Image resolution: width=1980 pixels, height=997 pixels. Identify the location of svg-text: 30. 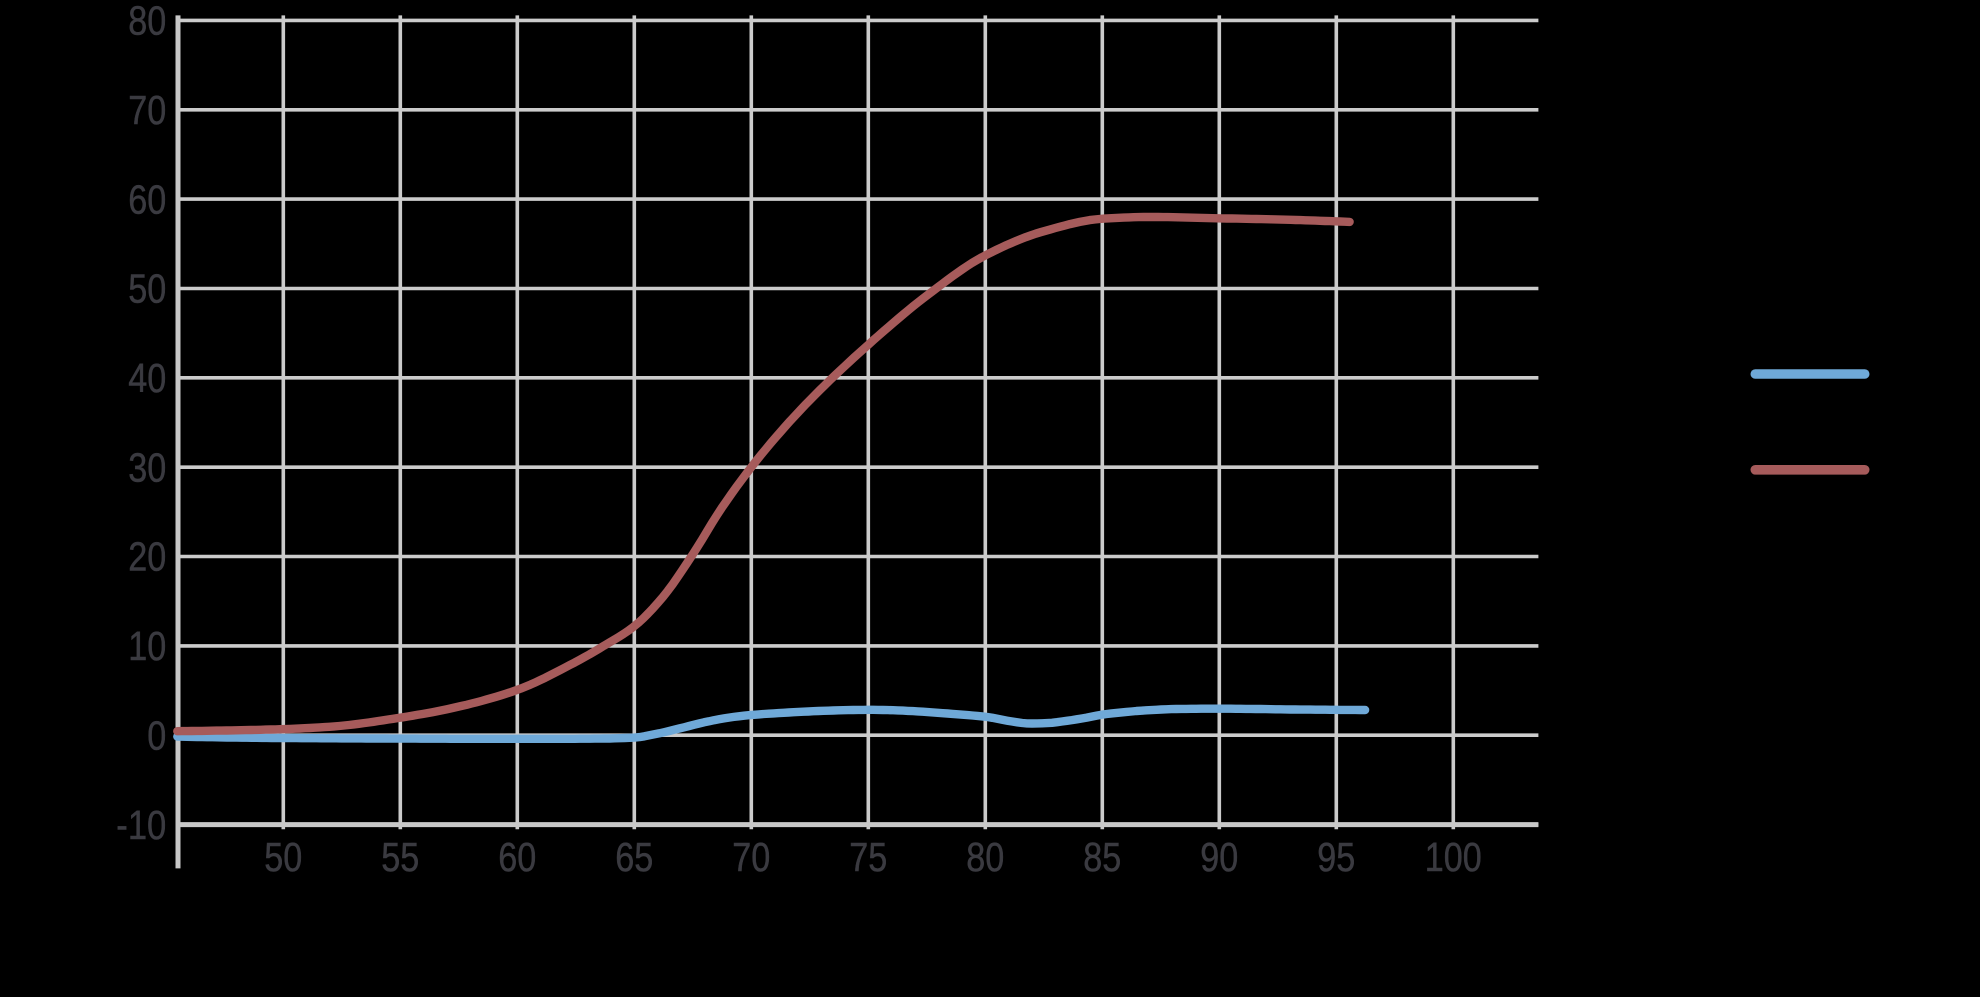
(147, 467).